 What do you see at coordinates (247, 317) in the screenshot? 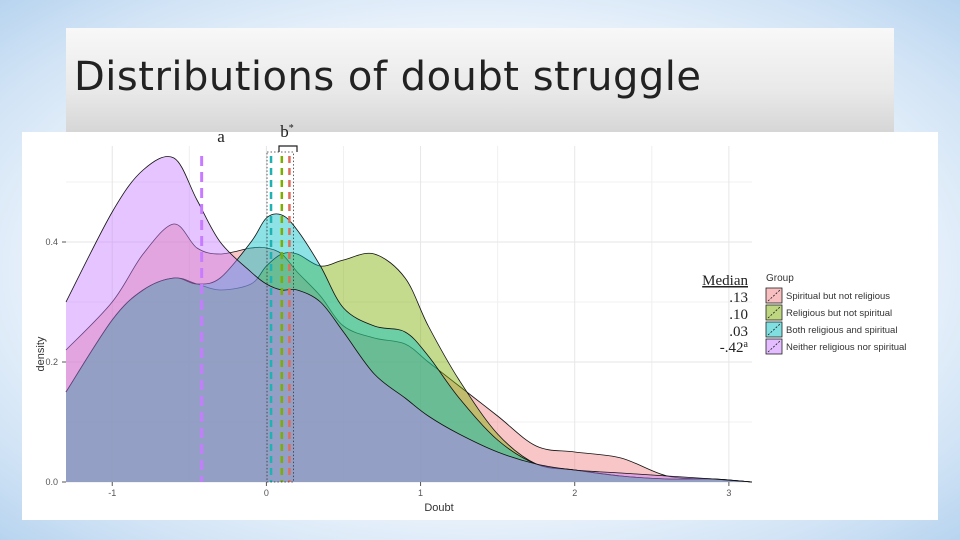
I see `median-lines` at bounding box center [247, 317].